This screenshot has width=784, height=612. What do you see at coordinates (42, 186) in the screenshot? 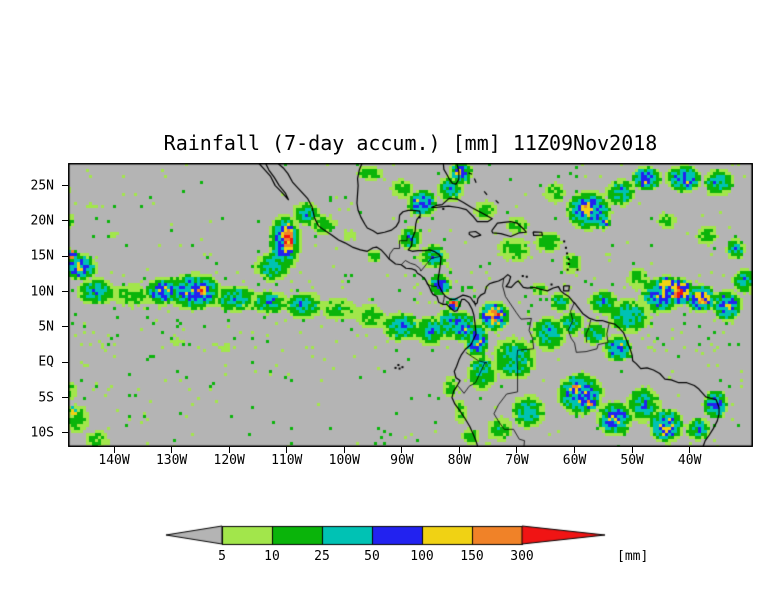
I see `y-tick-label: 25N` at bounding box center [42, 186].